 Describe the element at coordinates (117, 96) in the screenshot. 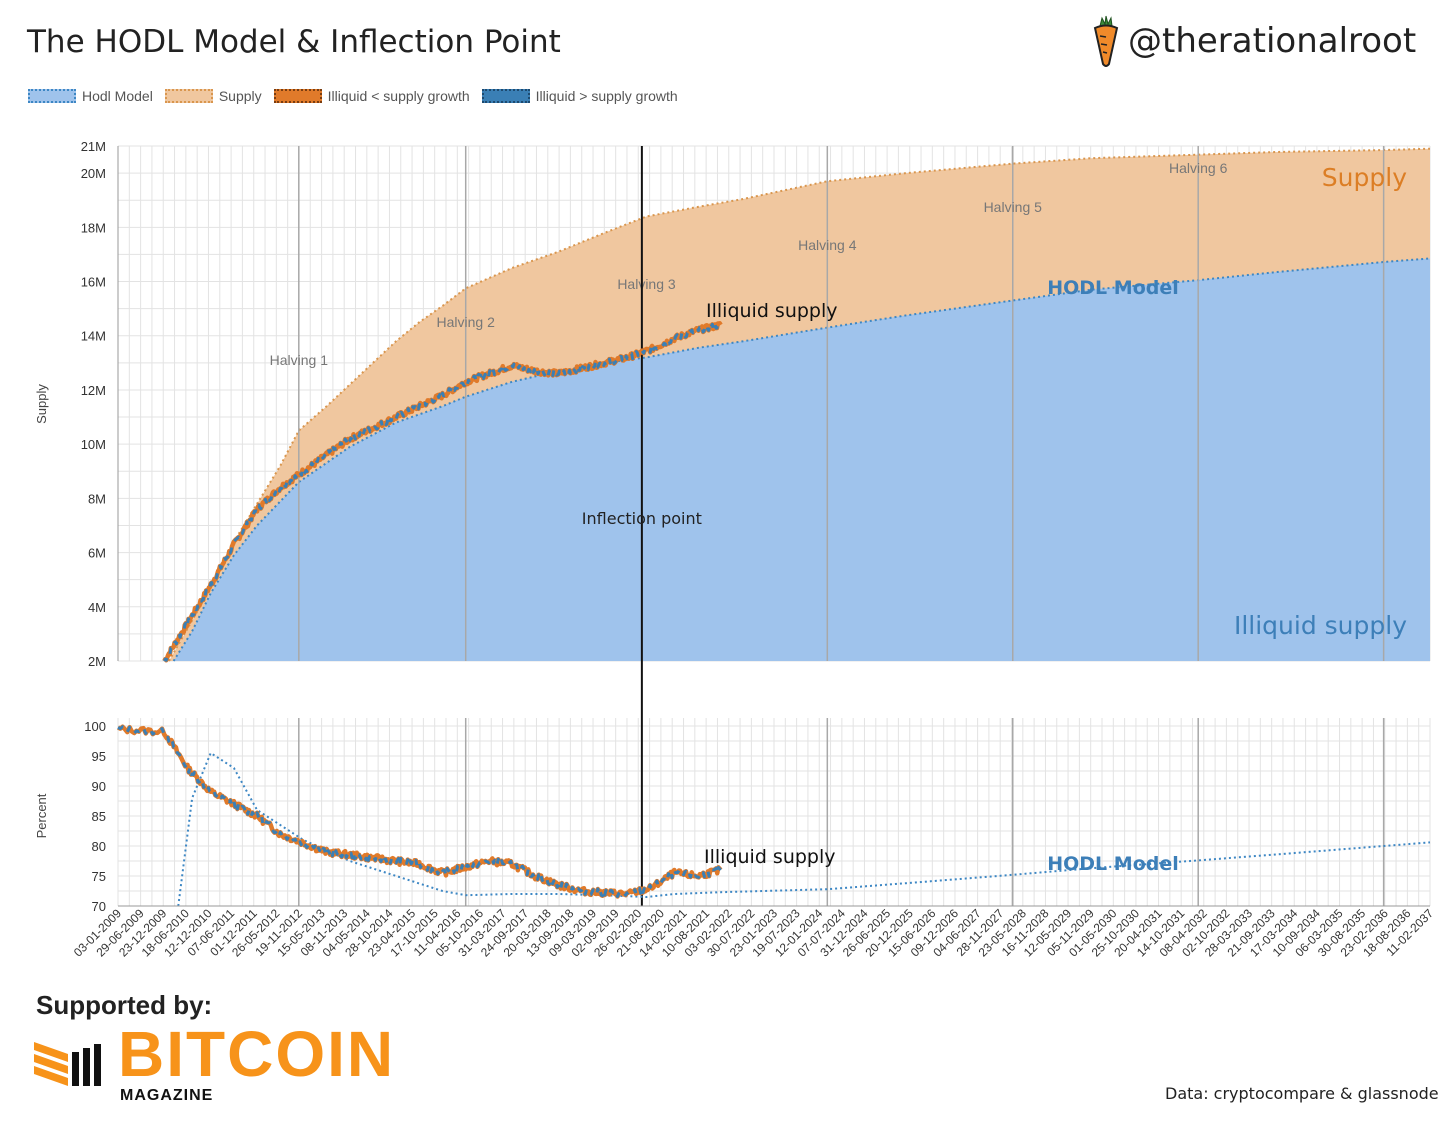

I see `legend-label-hodl: Hodl Model` at that location.